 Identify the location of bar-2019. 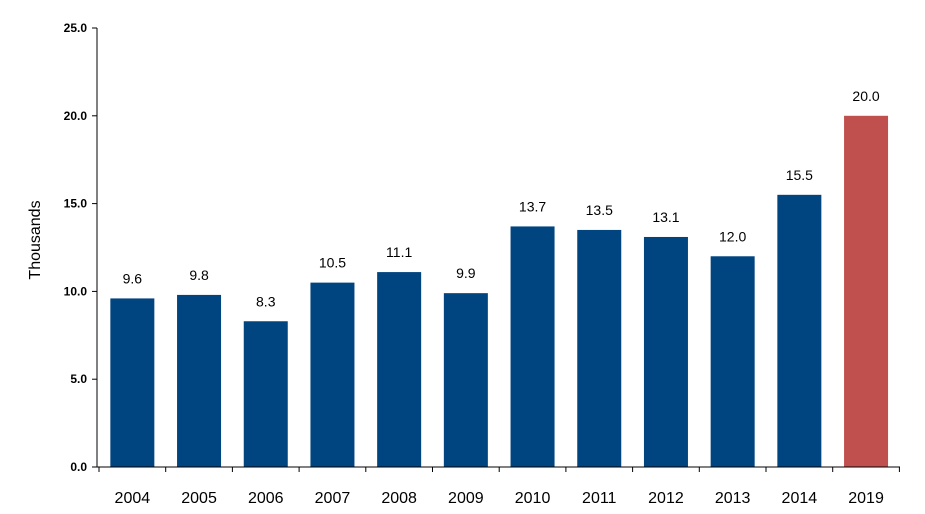
(866, 291).